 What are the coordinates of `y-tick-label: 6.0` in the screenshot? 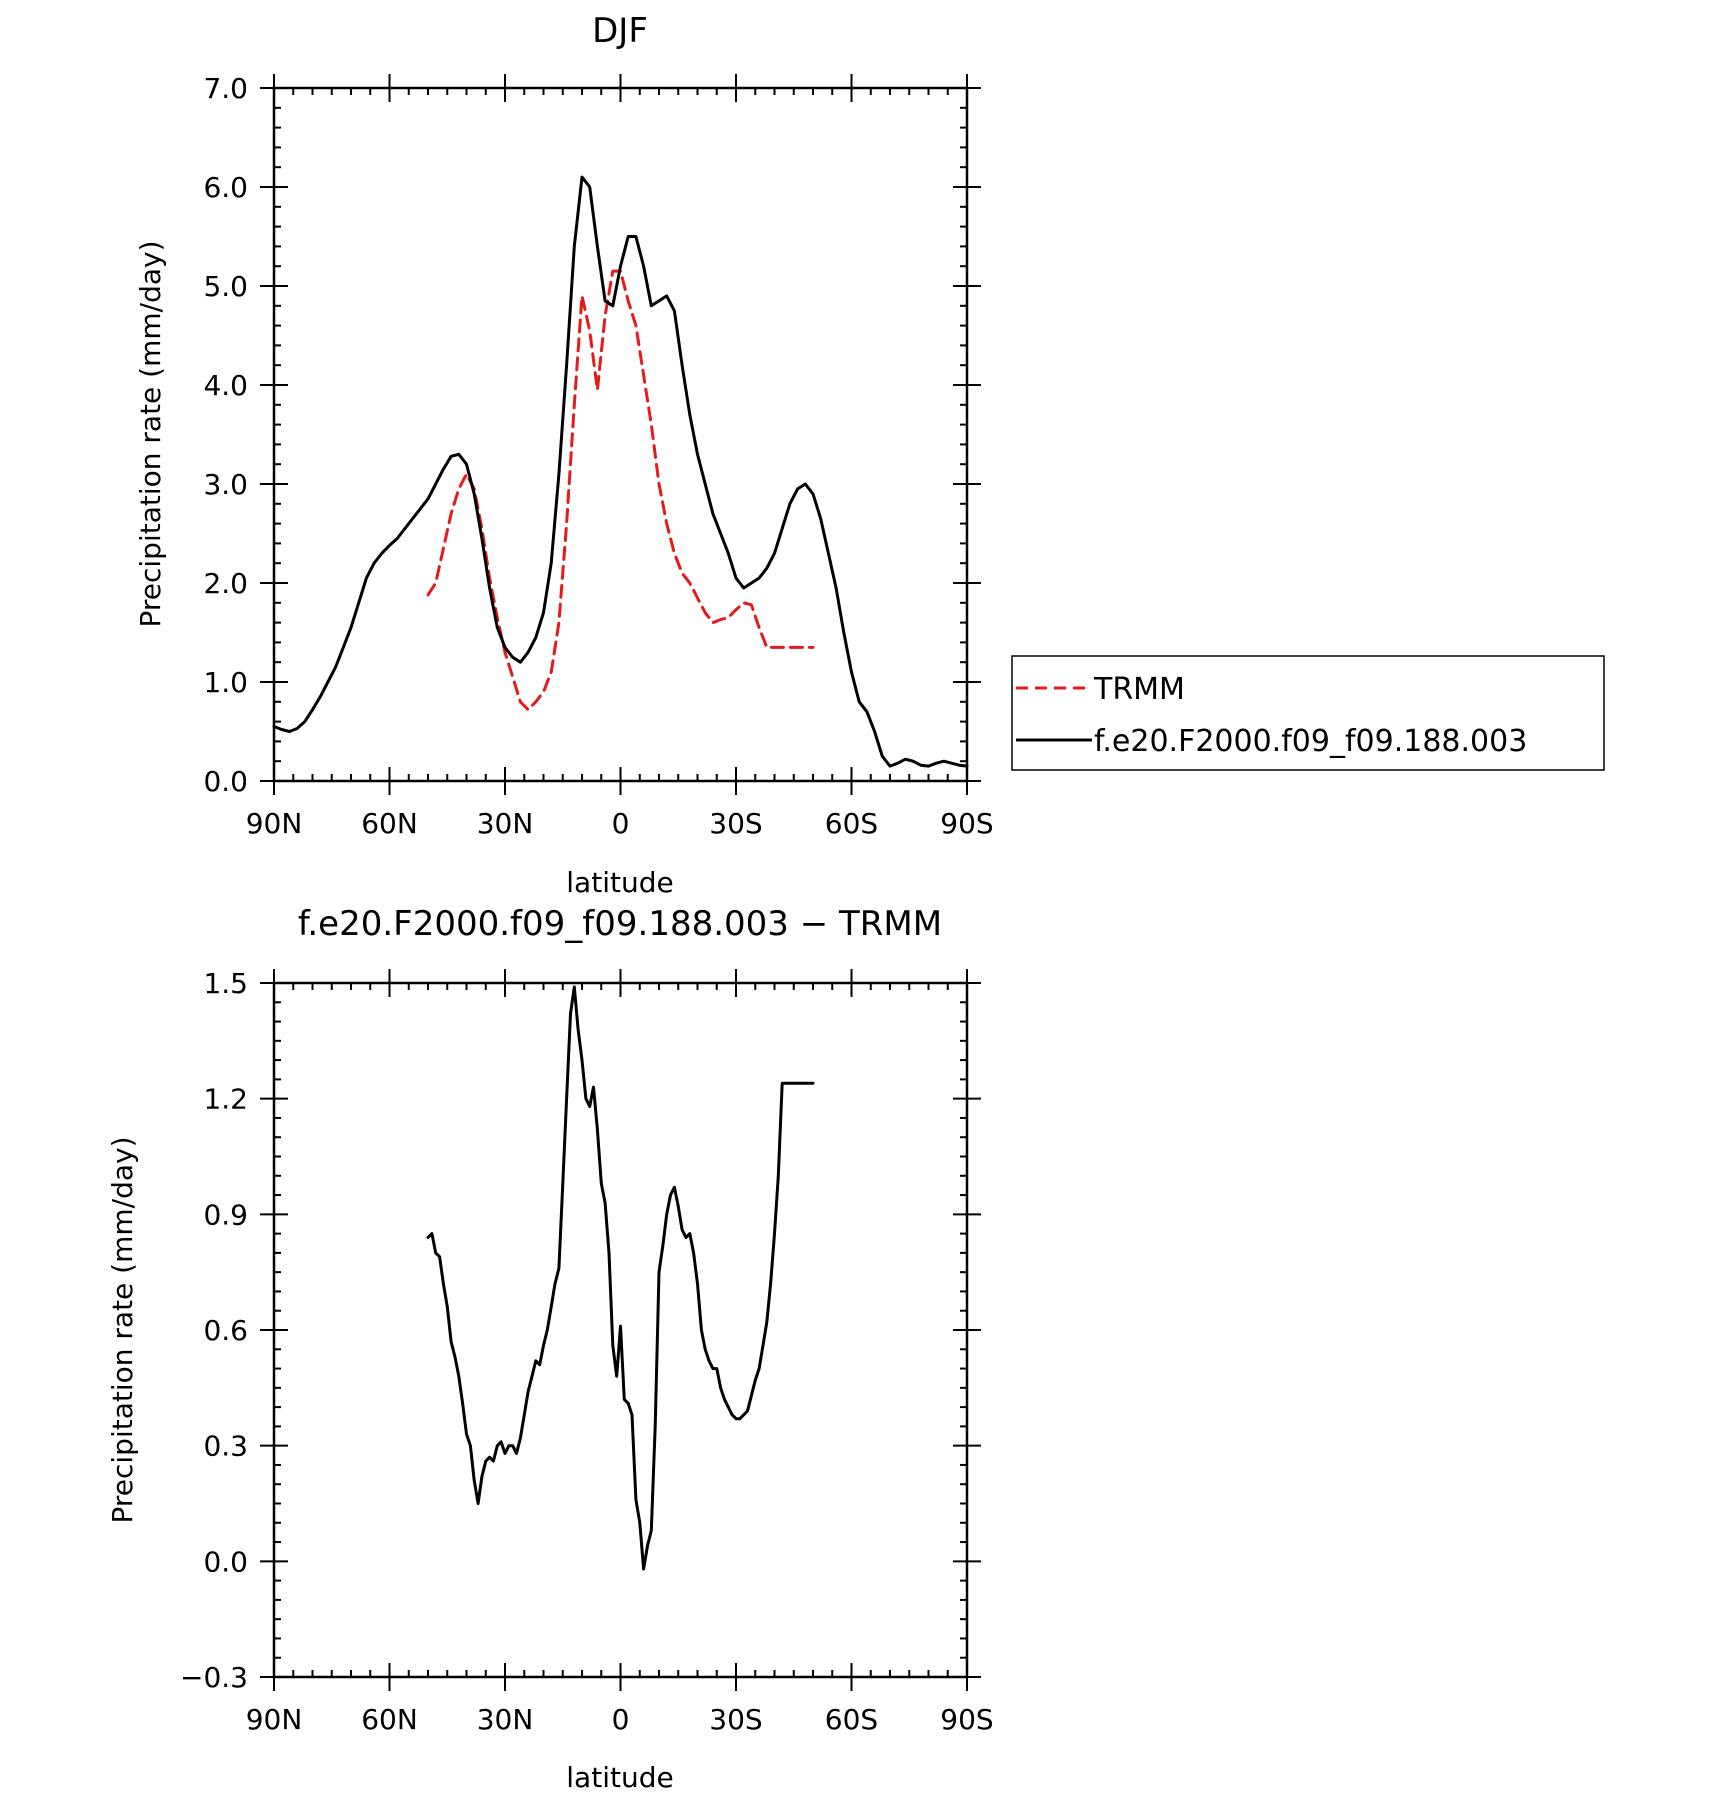 It's located at (225, 187).